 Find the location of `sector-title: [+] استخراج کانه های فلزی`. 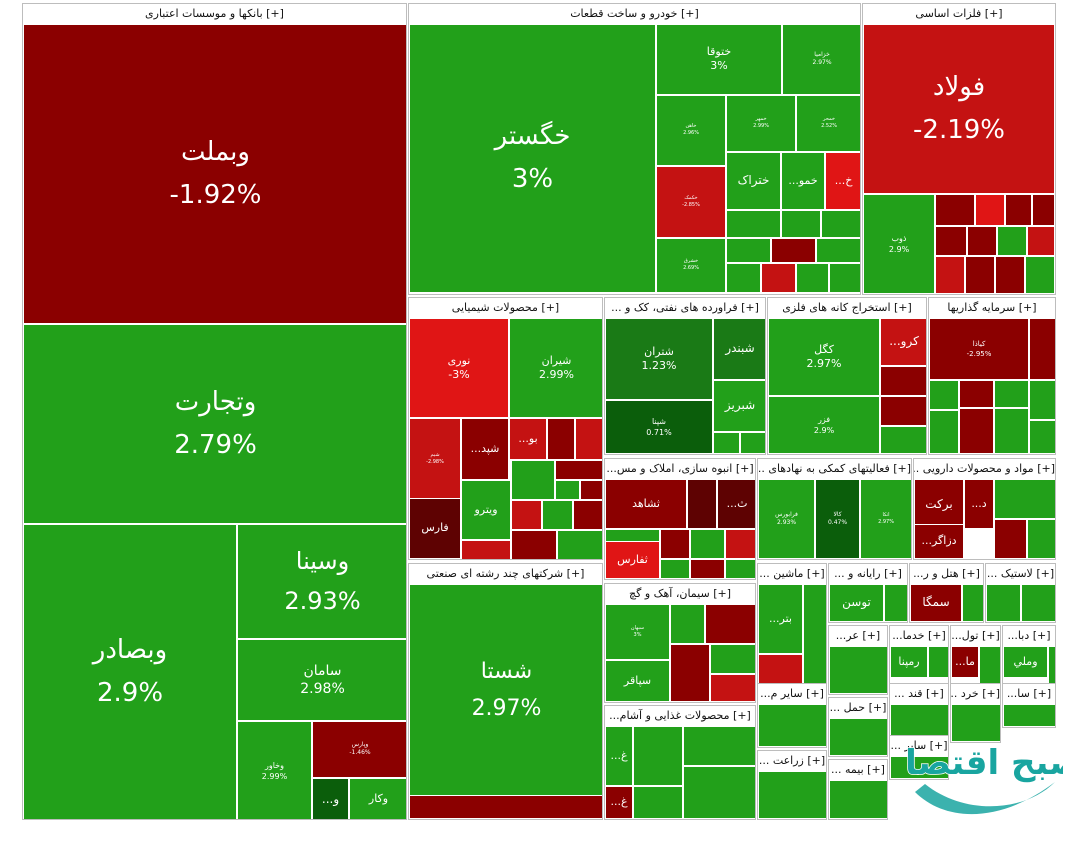

sector-title: [+] استخراج کانه های فلزی is located at coordinates (847, 308).